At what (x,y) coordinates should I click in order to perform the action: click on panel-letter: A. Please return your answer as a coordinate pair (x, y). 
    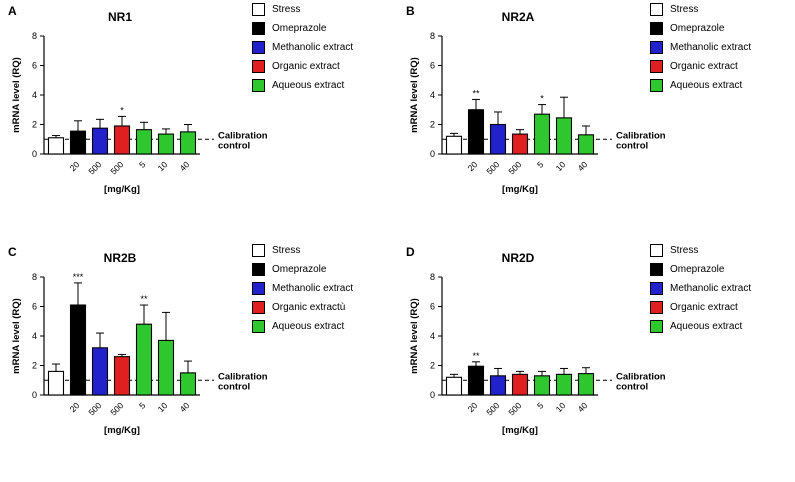
    Looking at the image, I should click on (12, 11).